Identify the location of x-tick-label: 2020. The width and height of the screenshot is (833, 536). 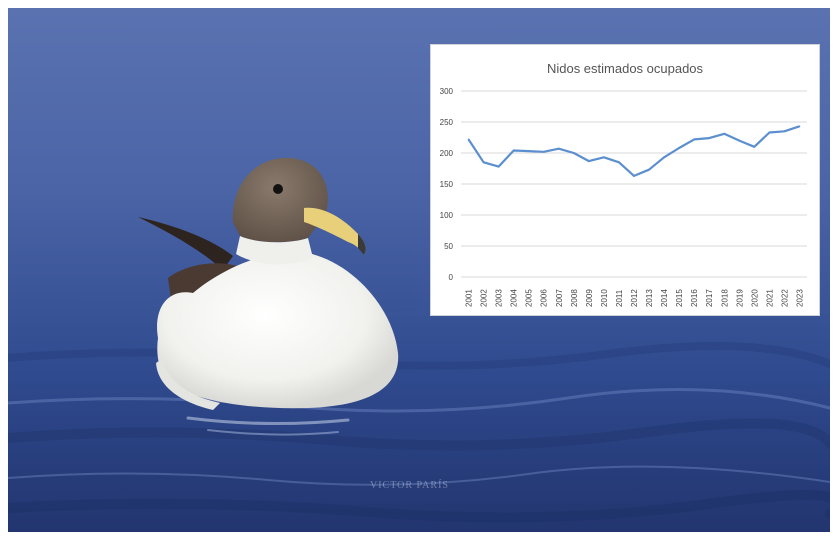
(754, 298).